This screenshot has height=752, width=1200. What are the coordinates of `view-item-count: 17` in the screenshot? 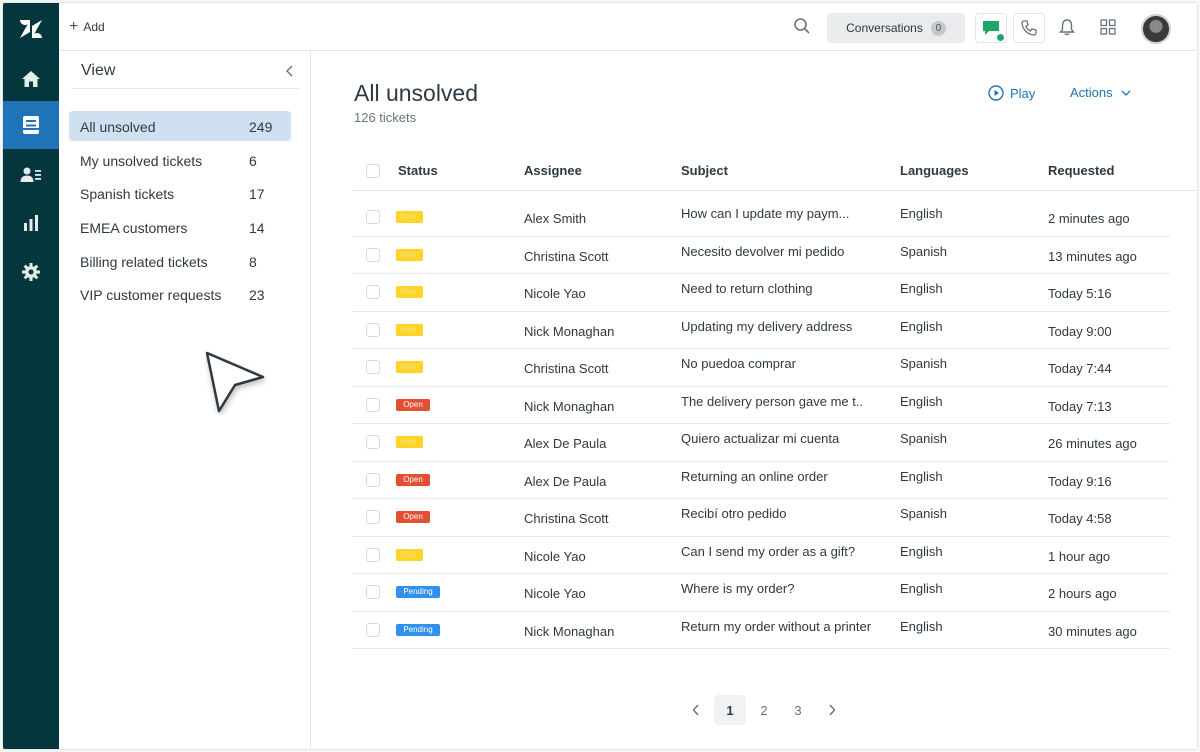 It's located at (257, 194).